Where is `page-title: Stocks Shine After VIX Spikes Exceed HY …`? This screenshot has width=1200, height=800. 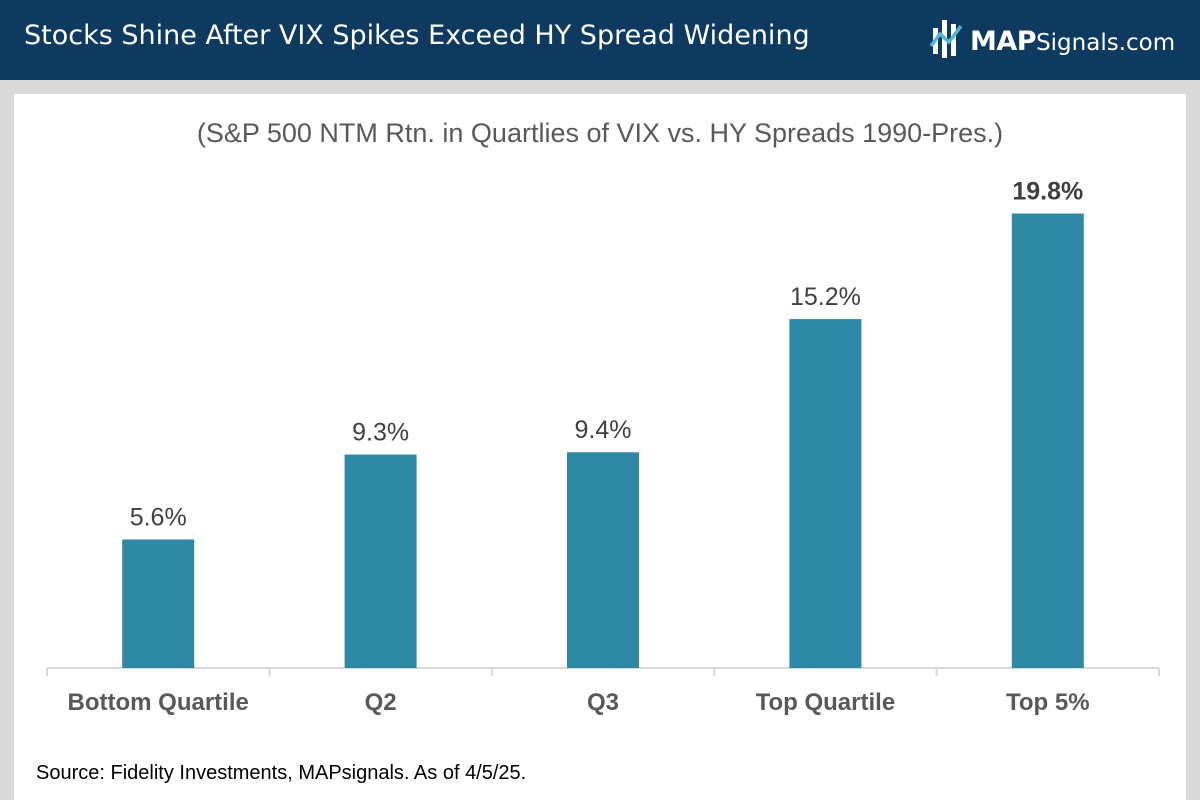 page-title: Stocks Shine After VIX Spikes Exceed HY … is located at coordinates (417, 35).